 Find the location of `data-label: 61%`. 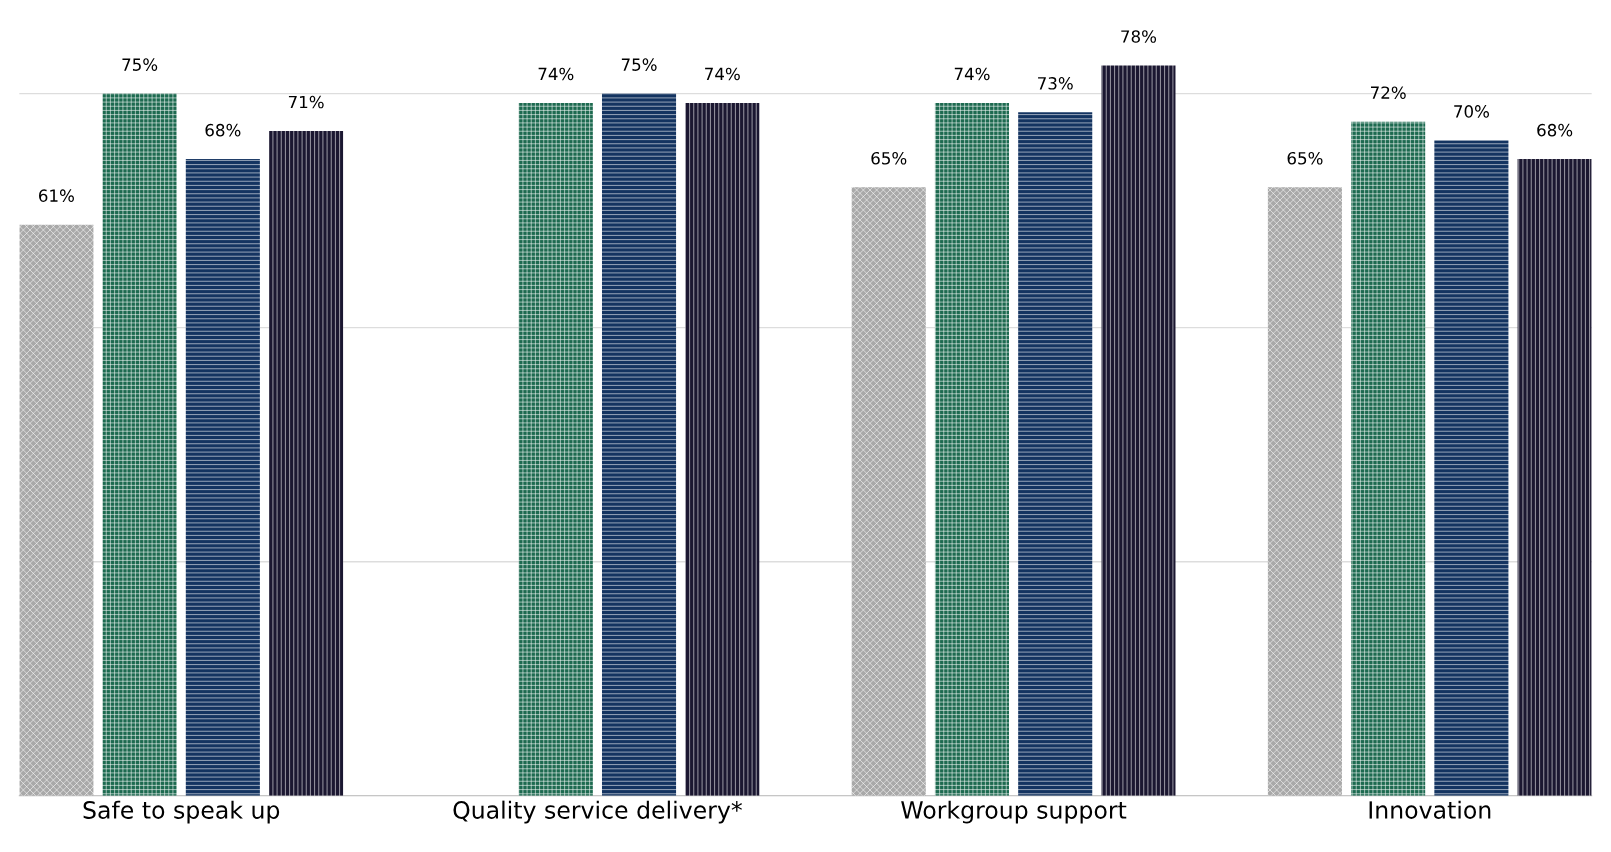

data-label: 61% is located at coordinates (56, 195).